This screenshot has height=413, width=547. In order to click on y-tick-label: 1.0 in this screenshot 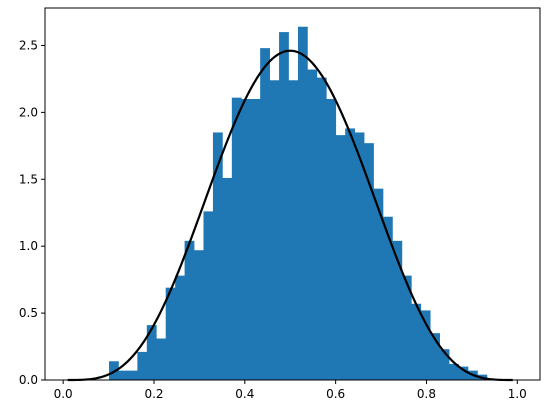, I will do `click(28, 246)`.